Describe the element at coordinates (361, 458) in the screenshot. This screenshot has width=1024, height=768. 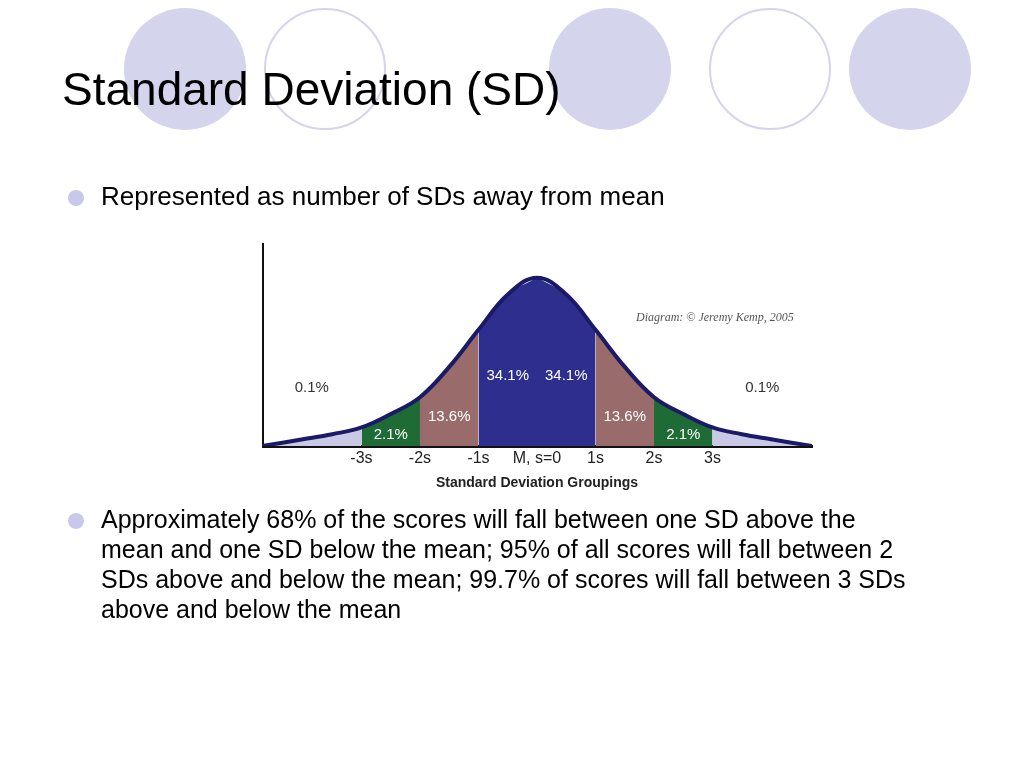
I see `x-tick-label: -3s` at that location.